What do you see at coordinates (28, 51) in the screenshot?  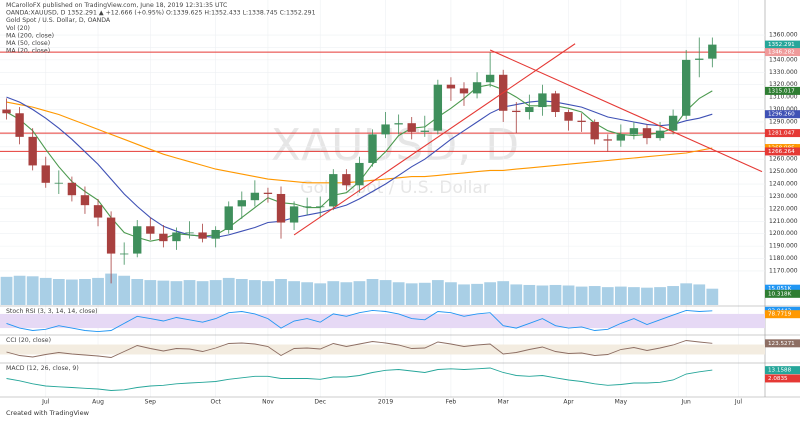 I see `legend-entry: MA (20, close)` at bounding box center [28, 51].